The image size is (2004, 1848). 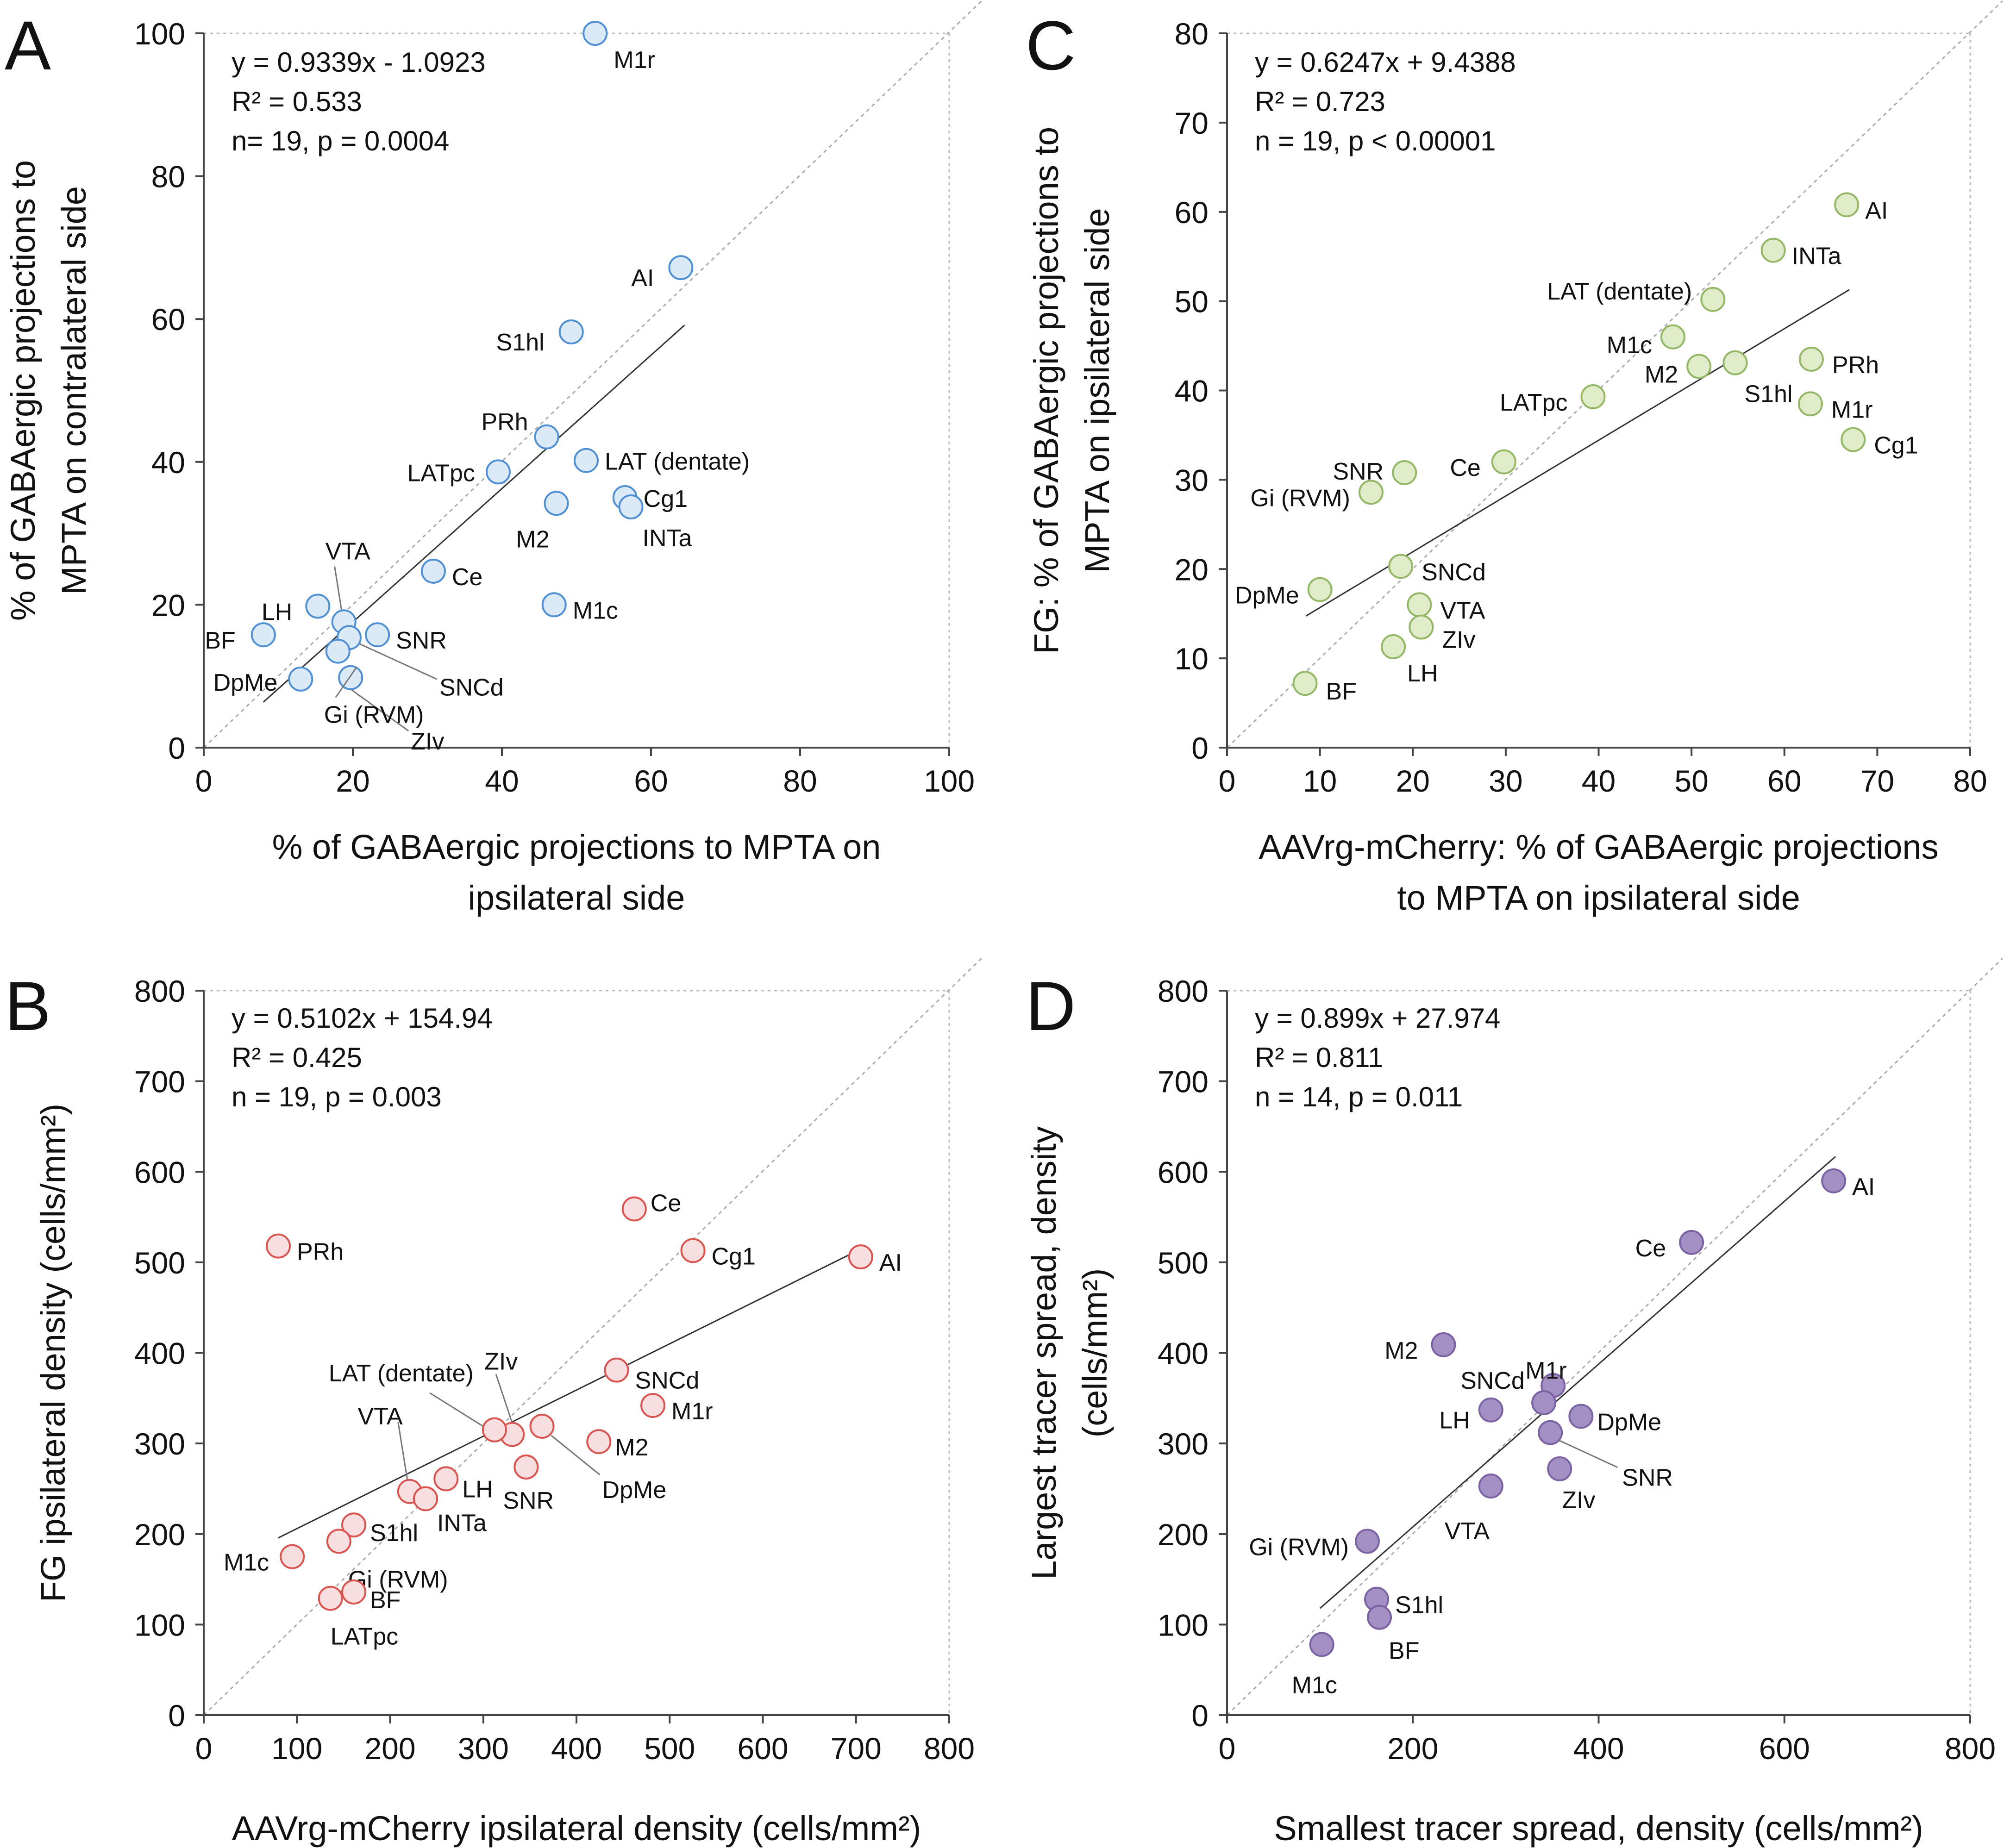 I want to click on point-m1r, so click(x=653, y=1405).